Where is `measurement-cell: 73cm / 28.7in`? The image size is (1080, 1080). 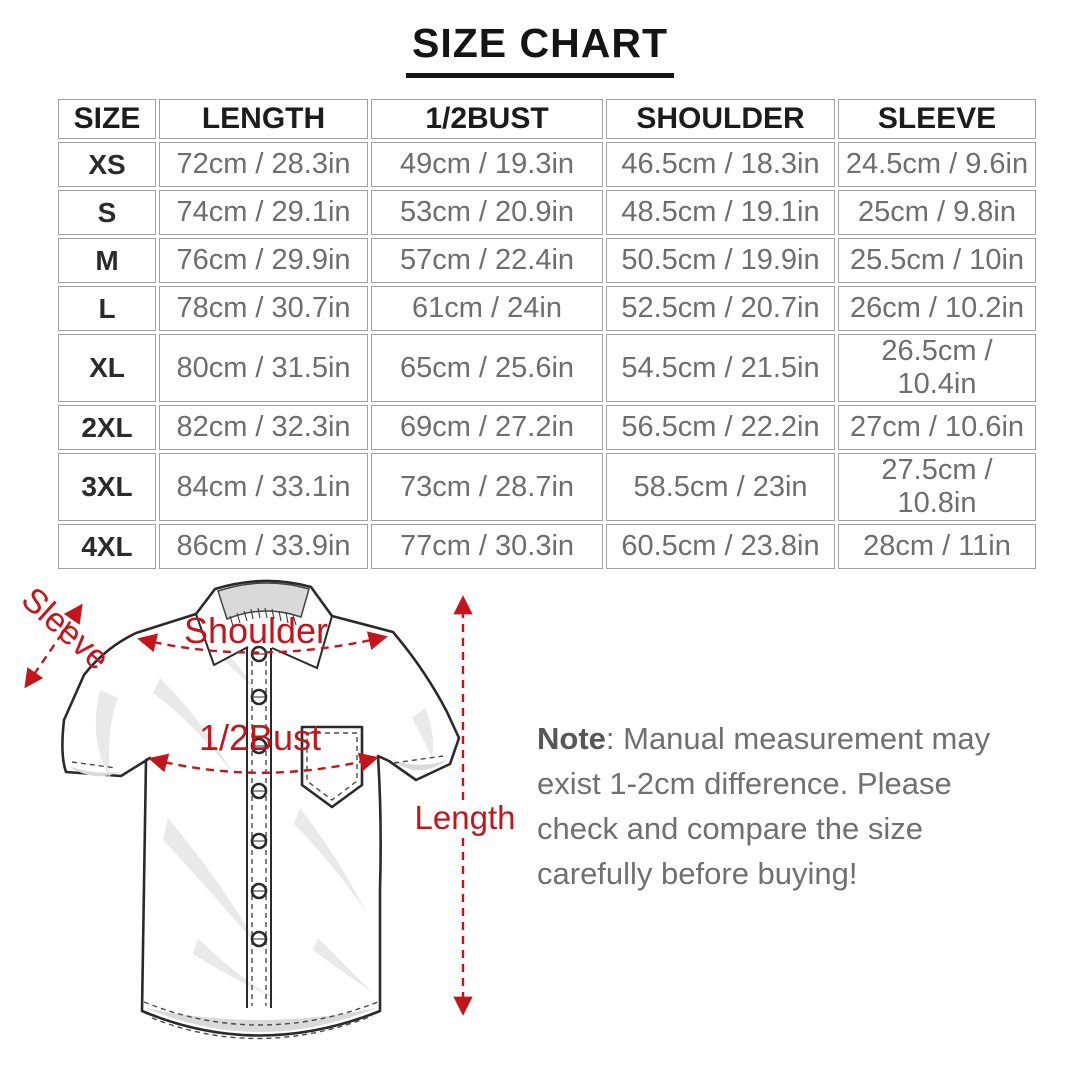
measurement-cell: 73cm / 28.7in is located at coordinates (487, 487).